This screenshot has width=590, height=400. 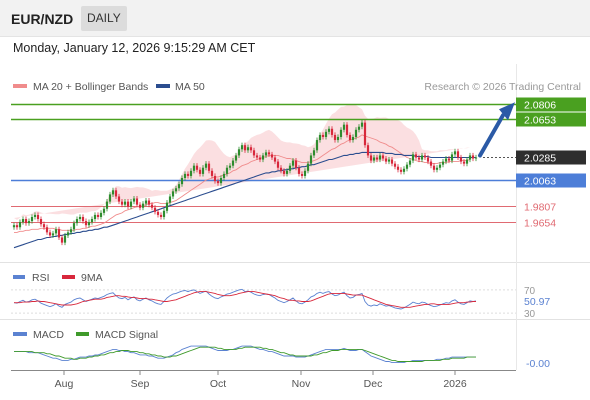 What do you see at coordinates (126, 335) in the screenshot?
I see `legend-label-signal: MACD Signal` at bounding box center [126, 335].